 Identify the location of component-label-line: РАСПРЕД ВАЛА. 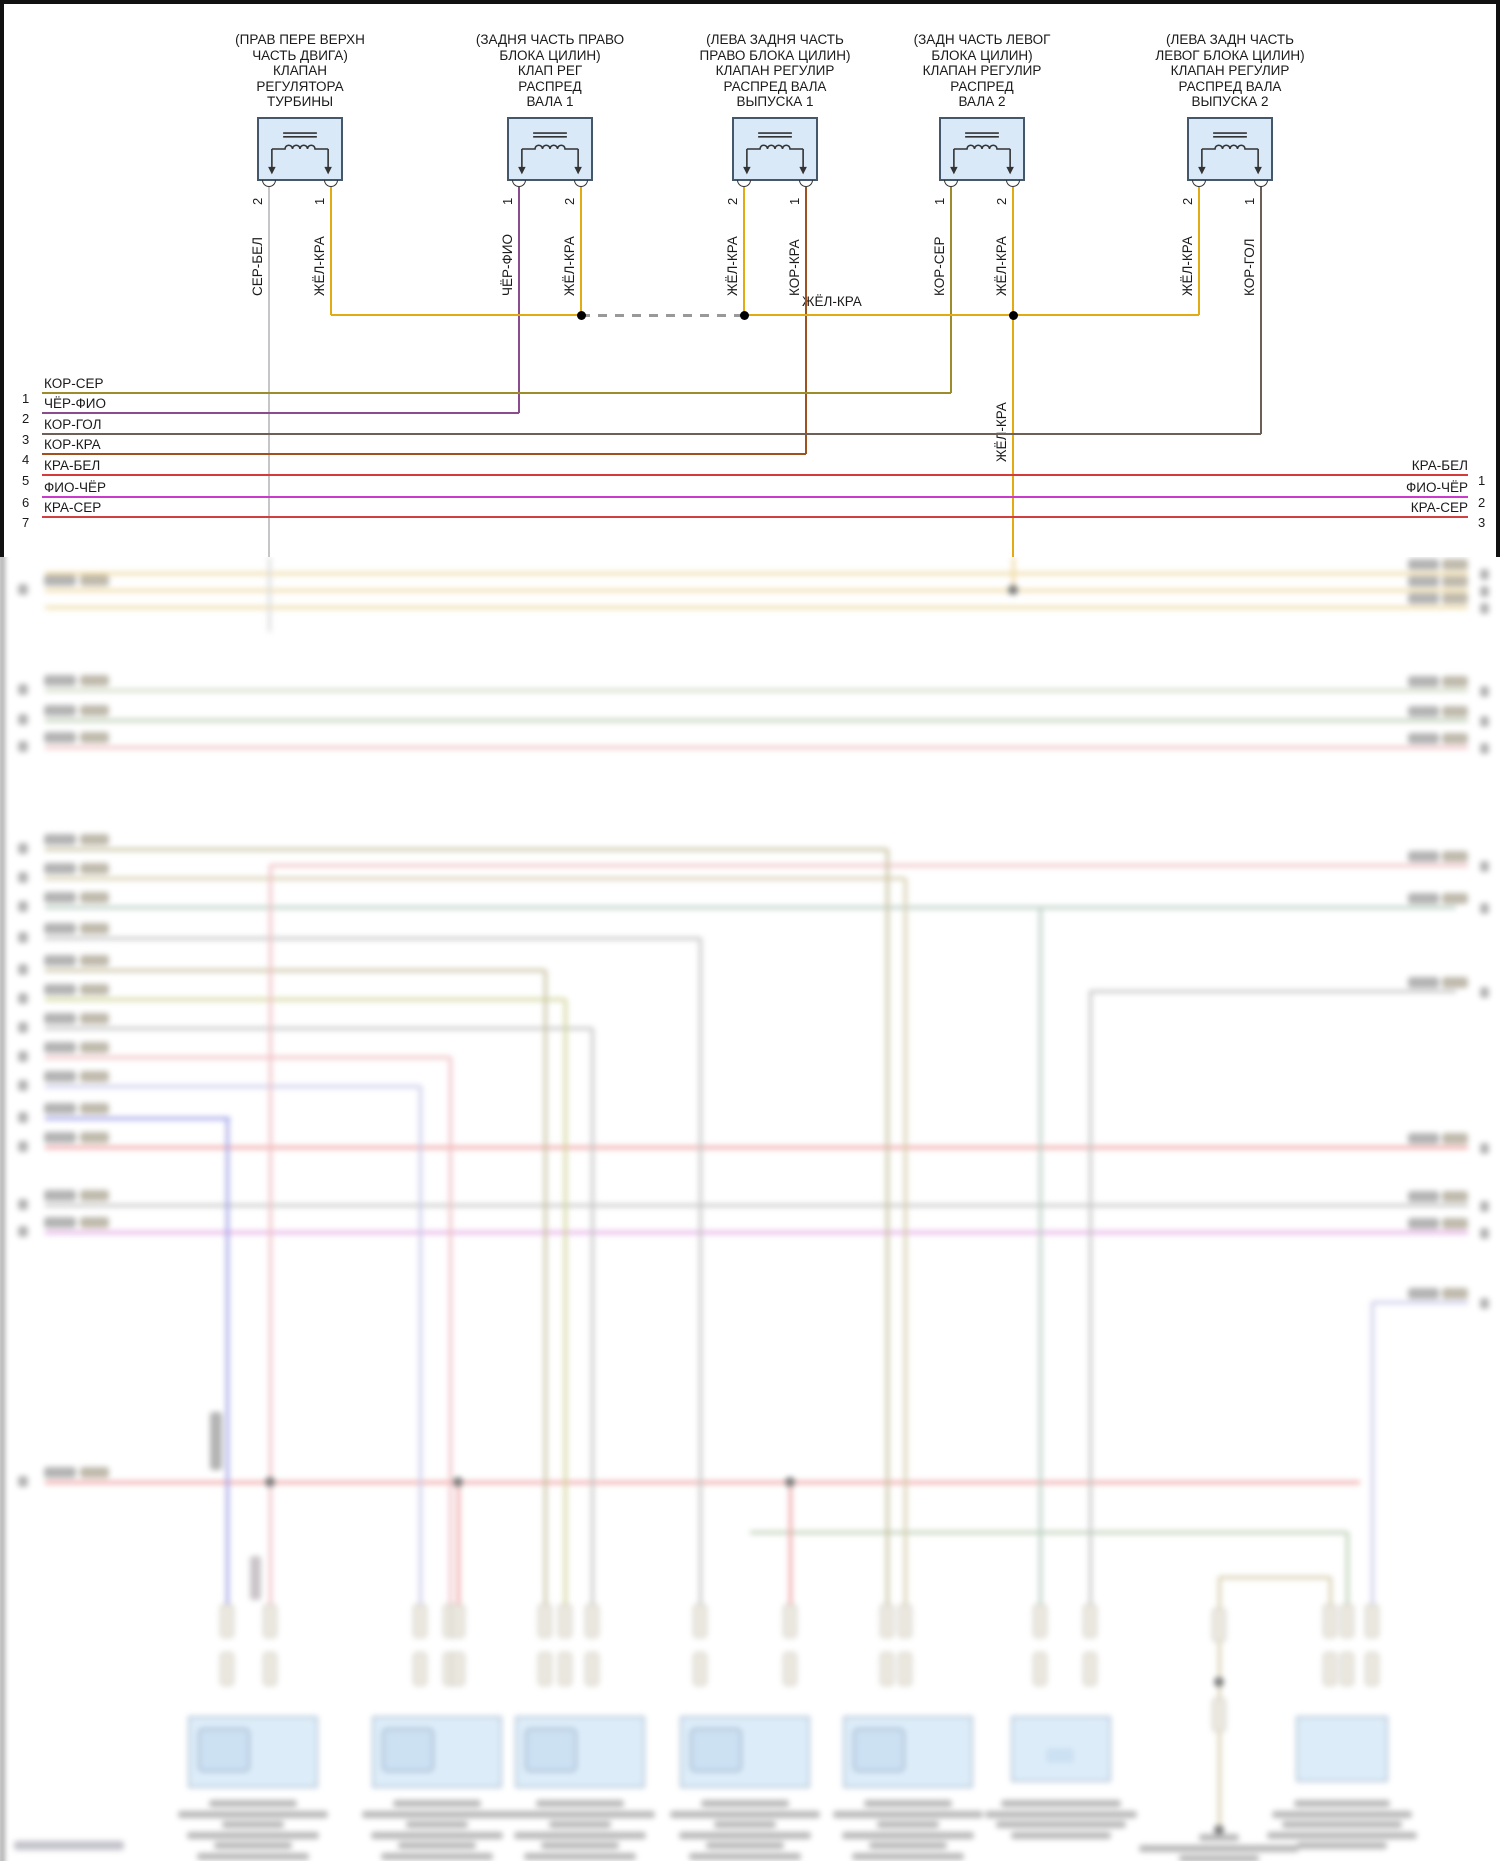
(775, 86).